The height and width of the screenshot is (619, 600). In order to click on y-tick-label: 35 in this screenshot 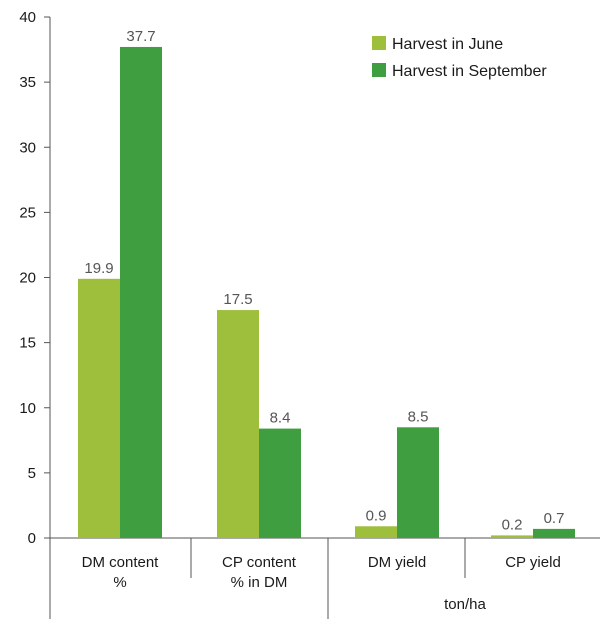, I will do `click(27, 82)`.